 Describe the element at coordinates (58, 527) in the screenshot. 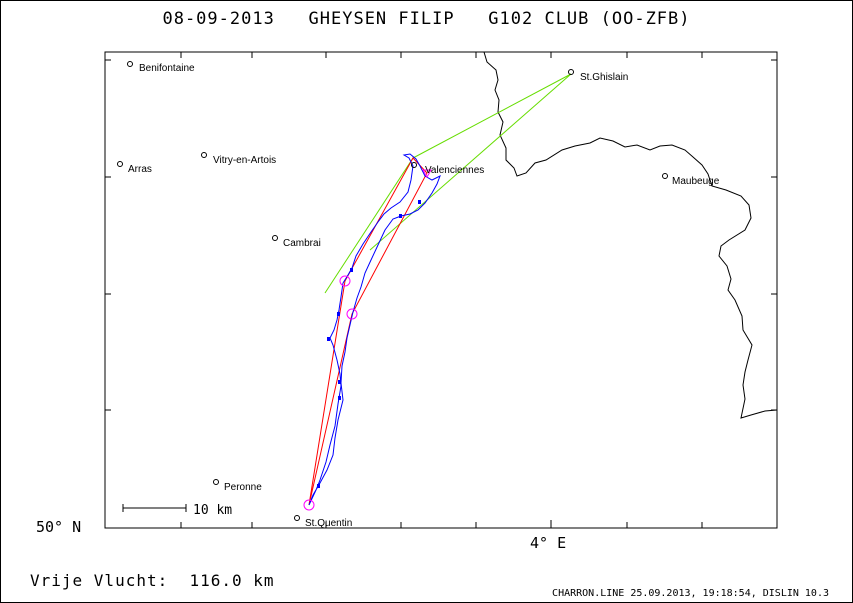

I see `latitude-label: 50° N` at that location.